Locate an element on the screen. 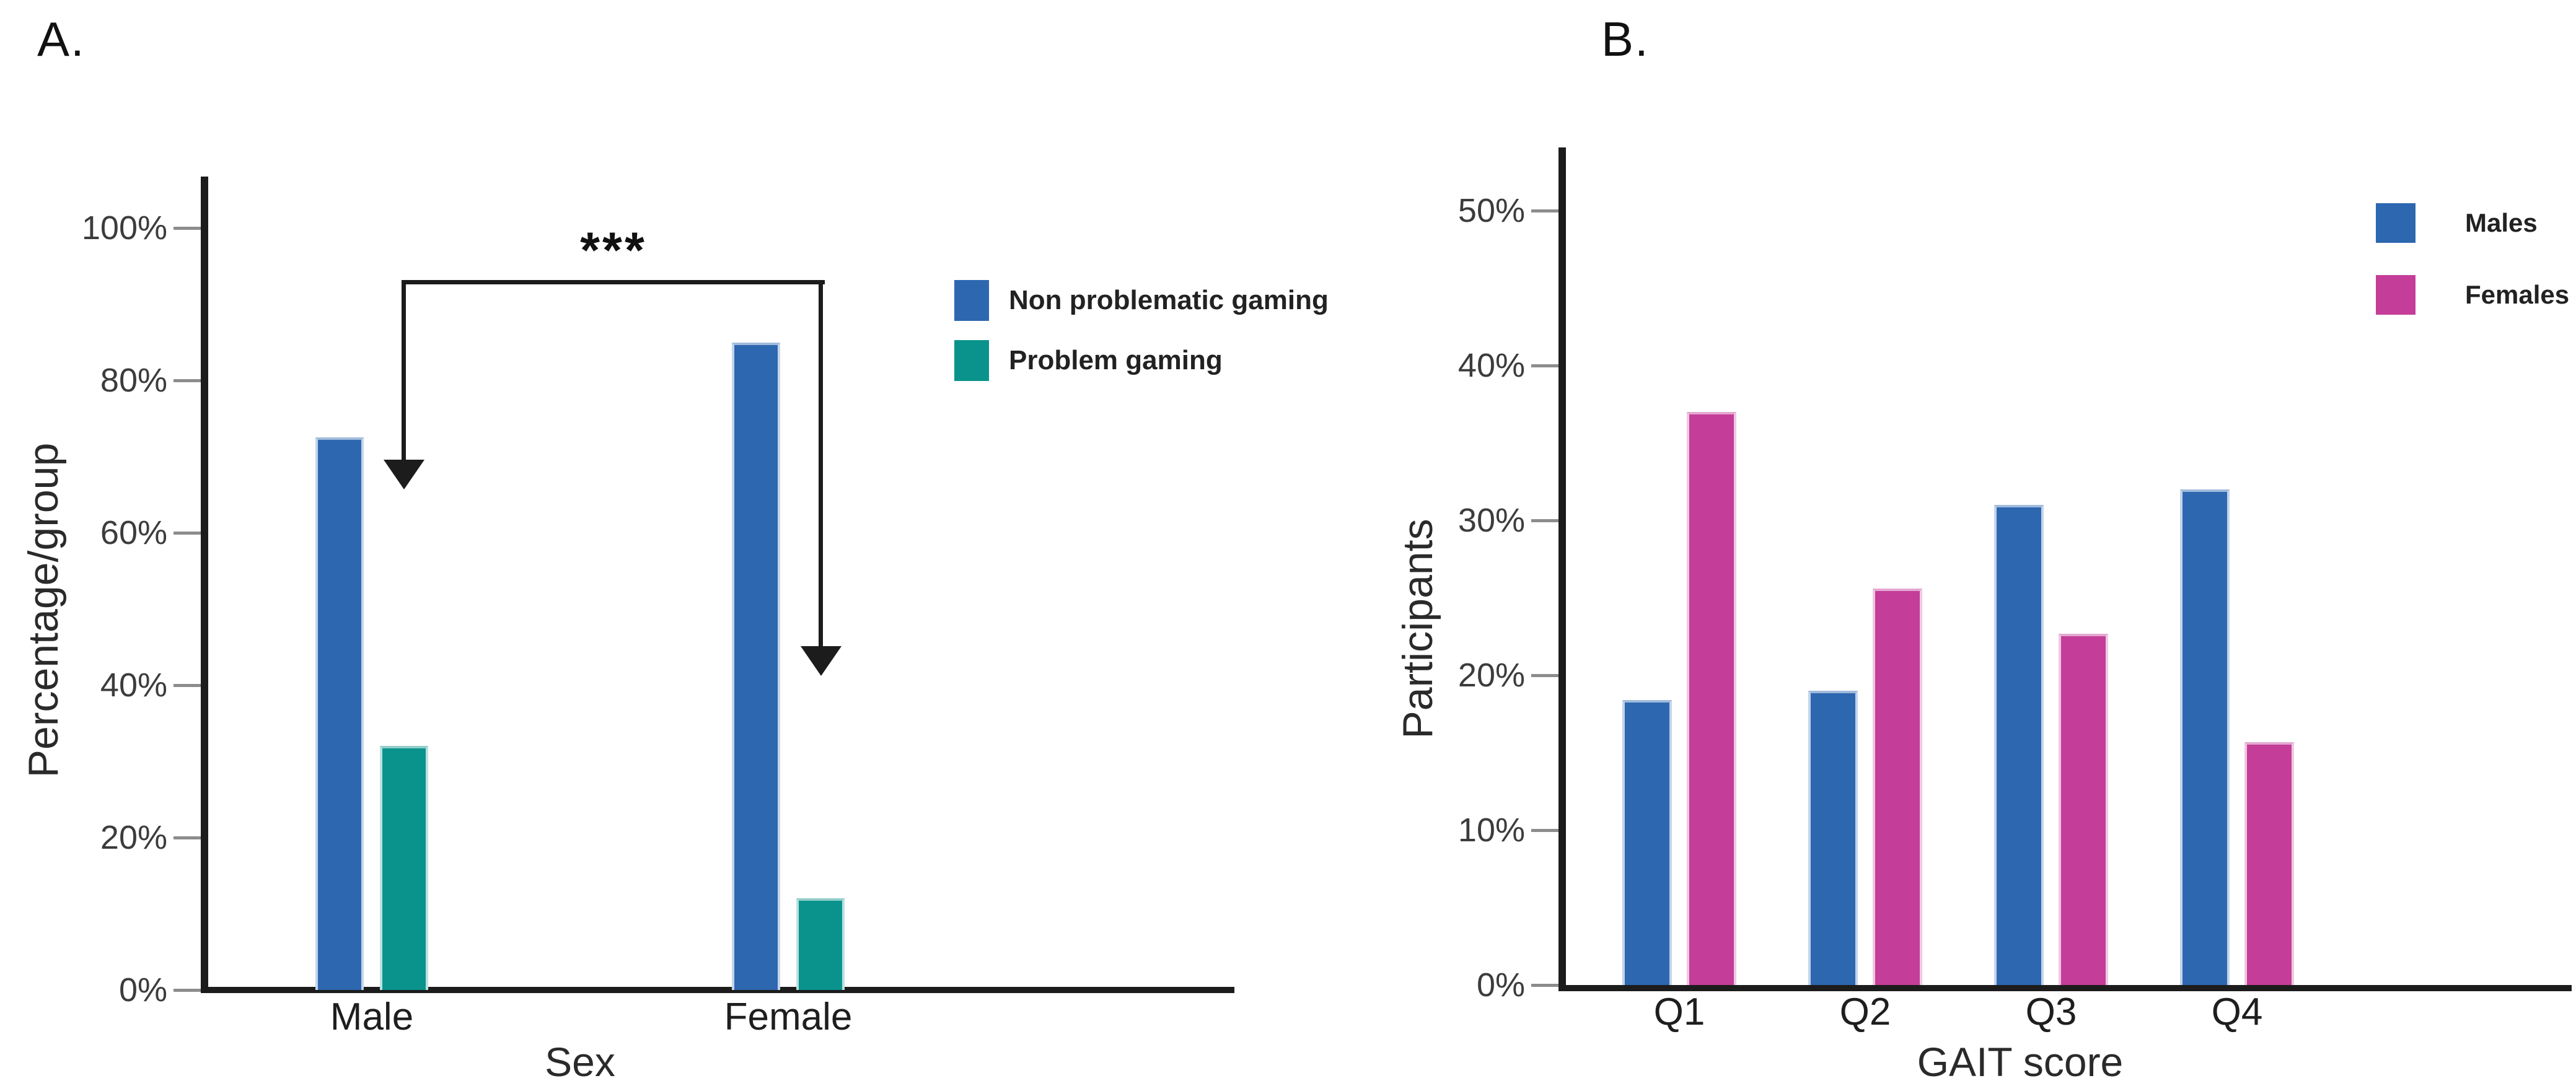  x-category-label: Q2 is located at coordinates (1865, 1012).